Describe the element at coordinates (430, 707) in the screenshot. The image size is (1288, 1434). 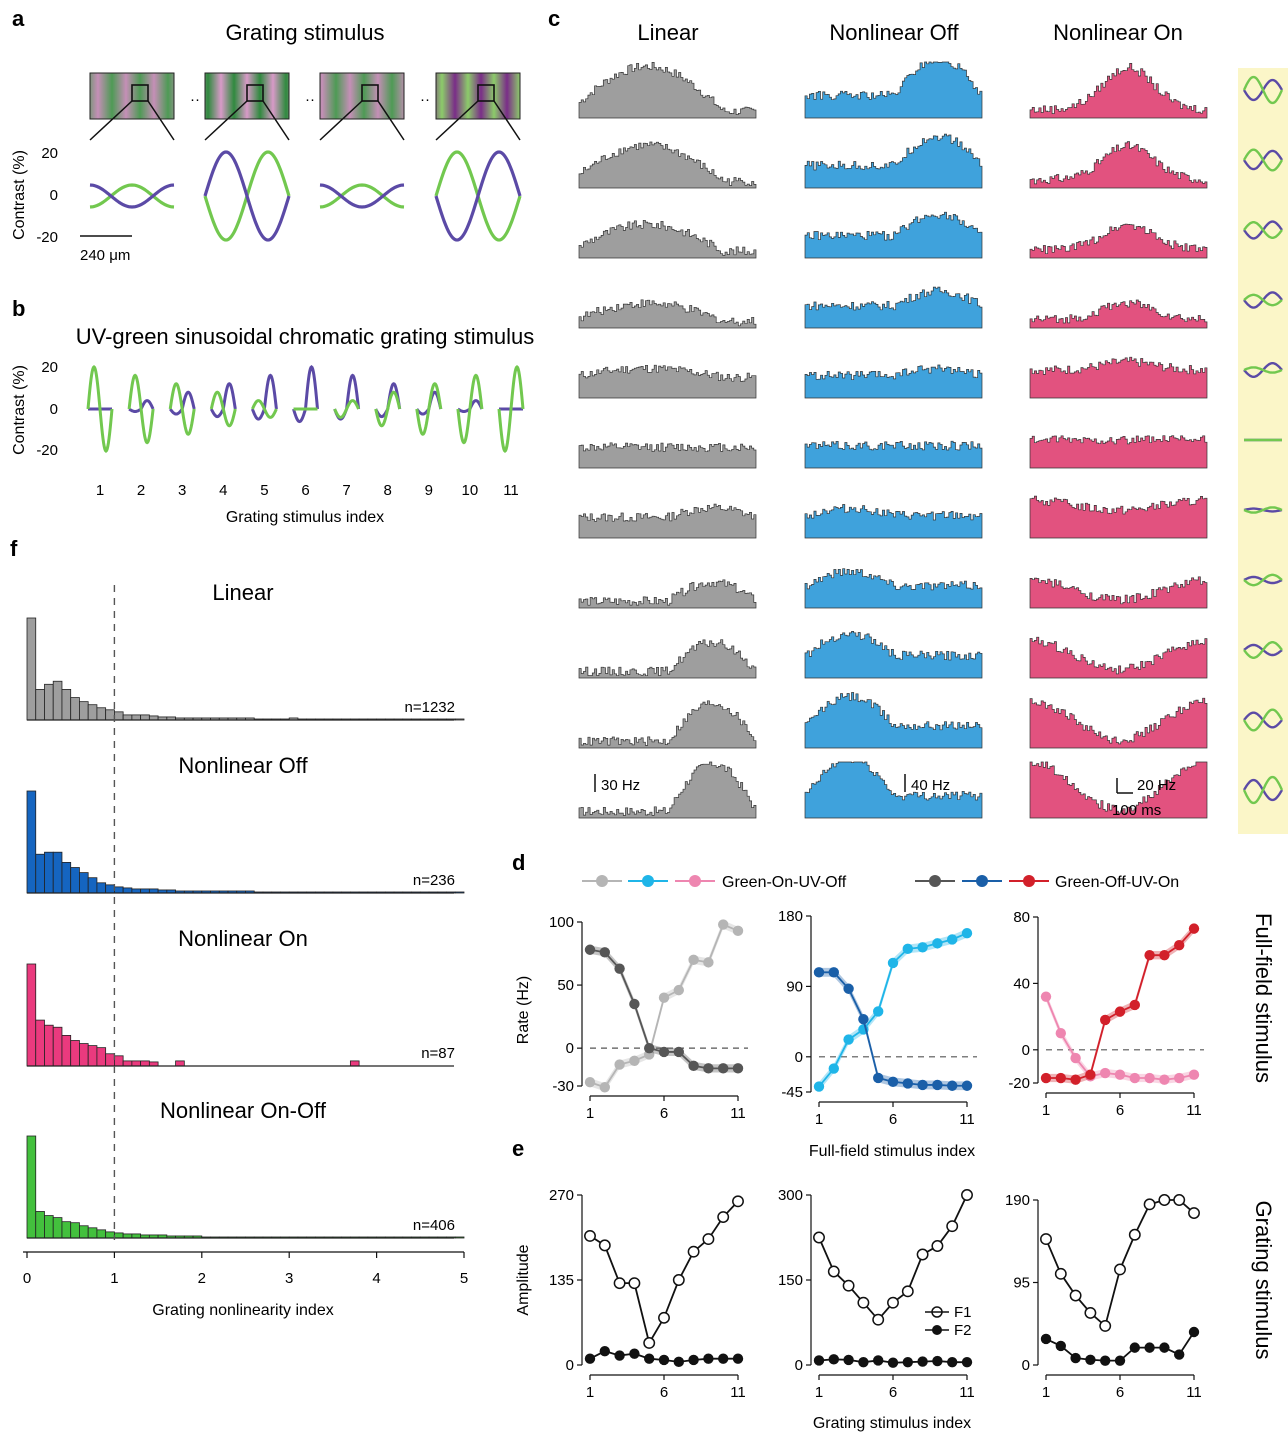
I see `hist-n-label: n=1232` at that location.